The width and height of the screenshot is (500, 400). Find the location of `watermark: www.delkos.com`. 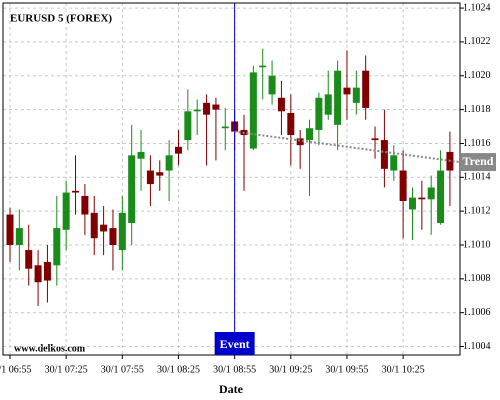

watermark: www.delkos.com is located at coordinates (50, 348).